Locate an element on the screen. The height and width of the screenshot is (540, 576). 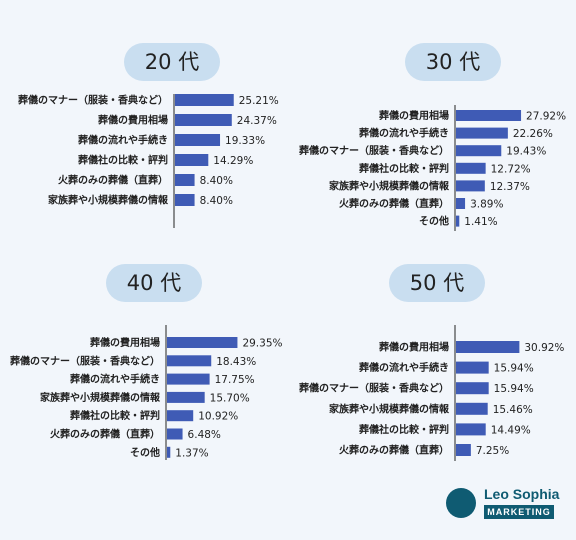
data-label: 12.37% is located at coordinates (510, 187).